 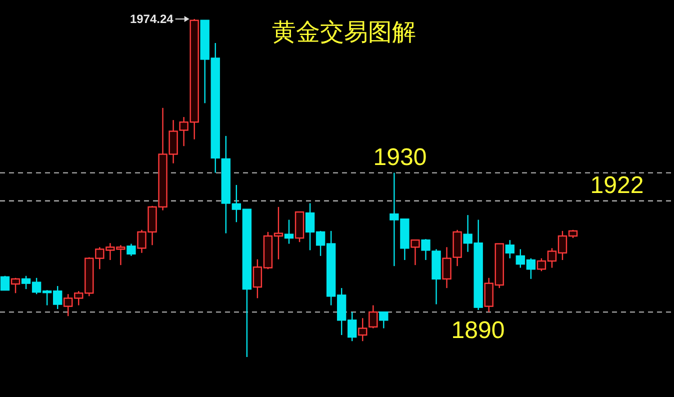 What do you see at coordinates (344, 32) in the screenshot?
I see `chart-title: 黄金交易图解` at bounding box center [344, 32].